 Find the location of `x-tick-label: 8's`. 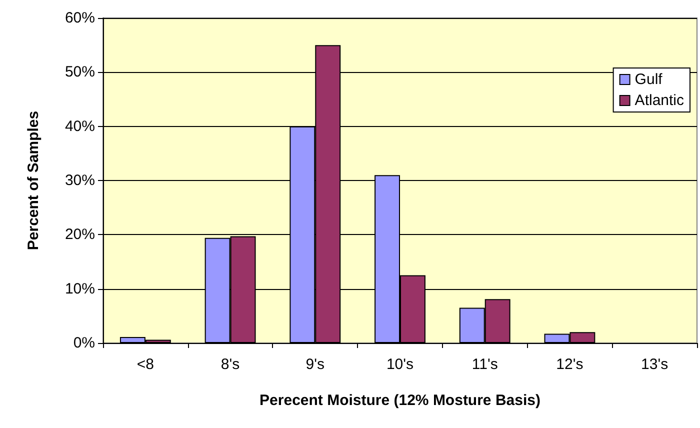

x-tick-label: 8's is located at coordinates (230, 364).